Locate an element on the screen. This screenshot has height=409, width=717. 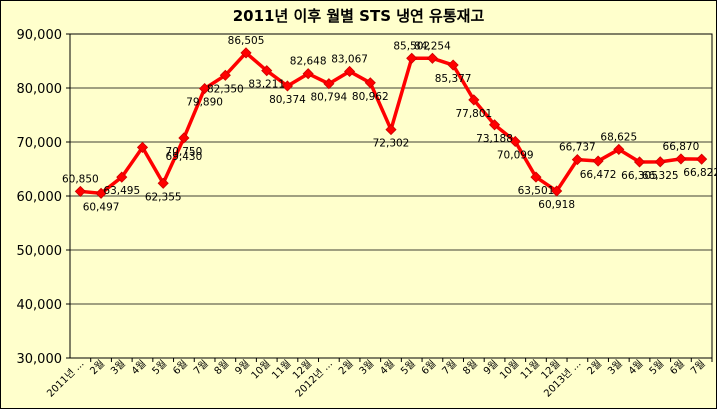
data-label: 82,648 is located at coordinates (308, 62).